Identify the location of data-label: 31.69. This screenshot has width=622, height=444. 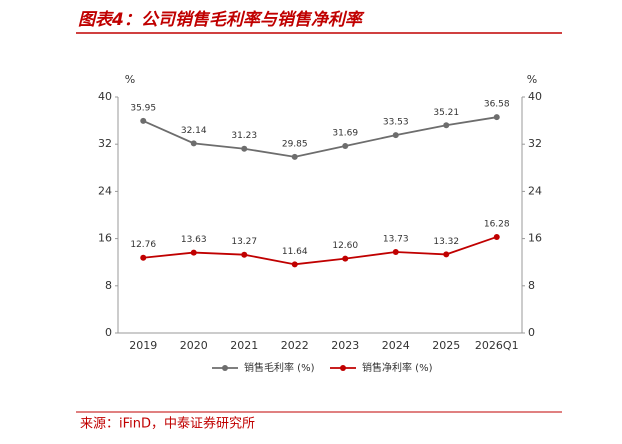
(345, 134).